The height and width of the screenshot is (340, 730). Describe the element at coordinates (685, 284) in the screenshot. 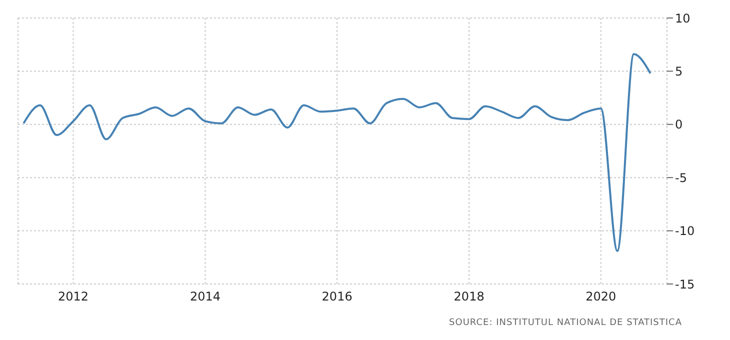

I see `y-tick-label: -15` at that location.